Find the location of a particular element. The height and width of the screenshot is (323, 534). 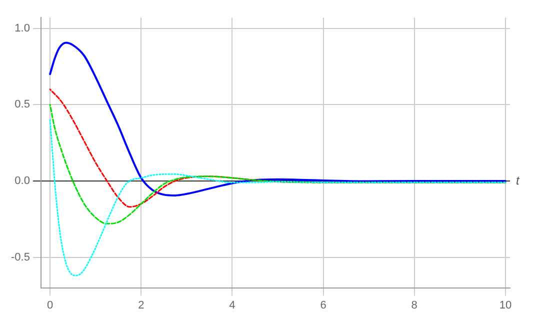

x-tick-label: 0 is located at coordinates (50, 305).